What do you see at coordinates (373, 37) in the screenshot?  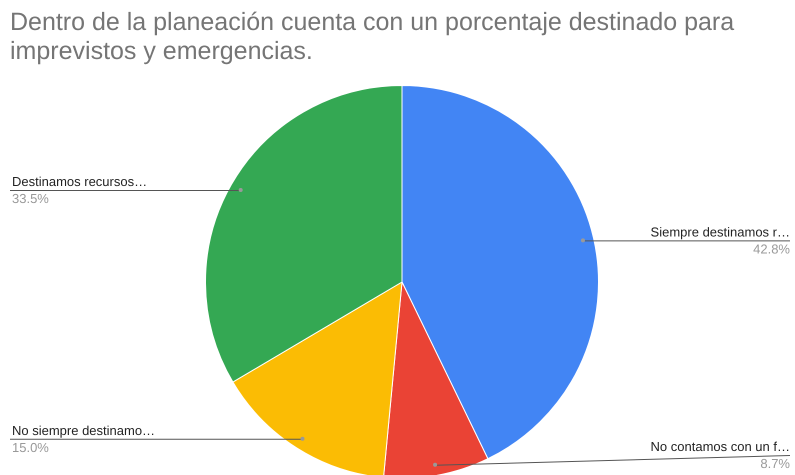 I see `chart-title: Dentro de la planeación cuenta con un porcentaje destinado para imprevistos y emergencias.` at bounding box center [373, 37].